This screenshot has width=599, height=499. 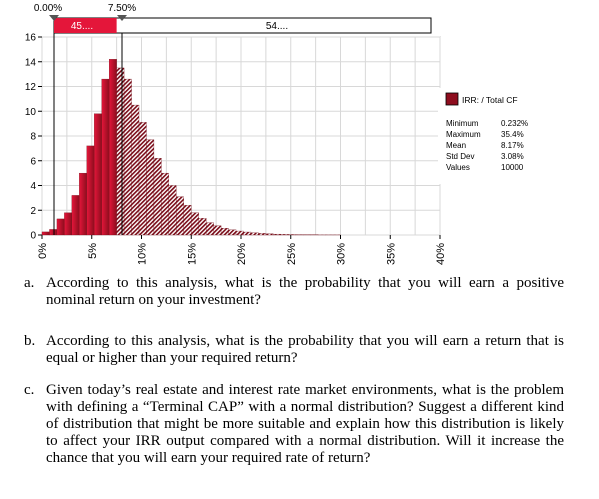 What do you see at coordinates (441, 254) in the screenshot?
I see `x-tick-label: 40%` at bounding box center [441, 254].